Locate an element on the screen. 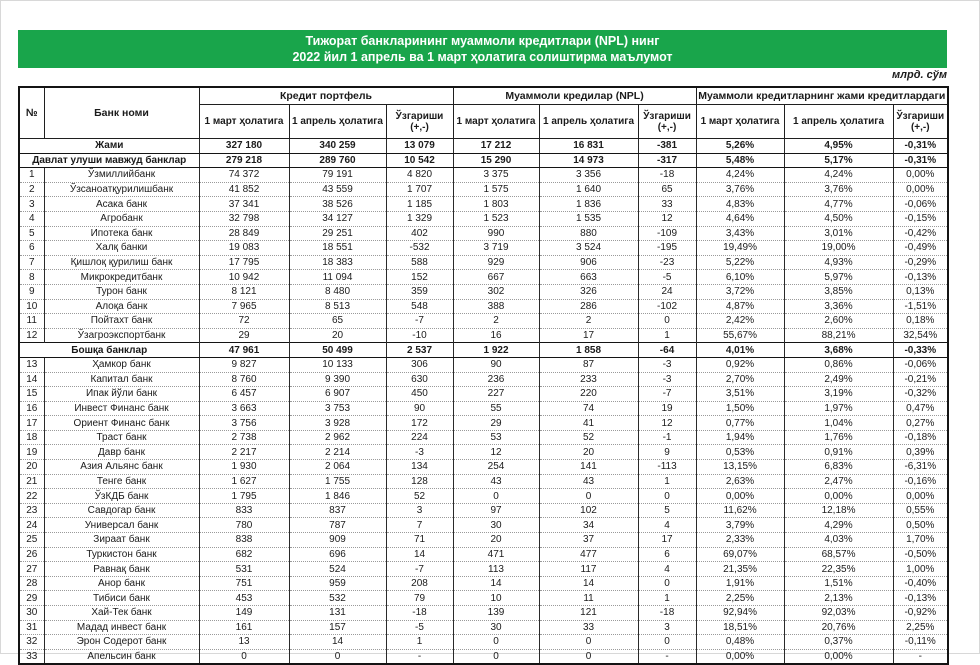  value-cell: 4,24% is located at coordinates (838, 175).